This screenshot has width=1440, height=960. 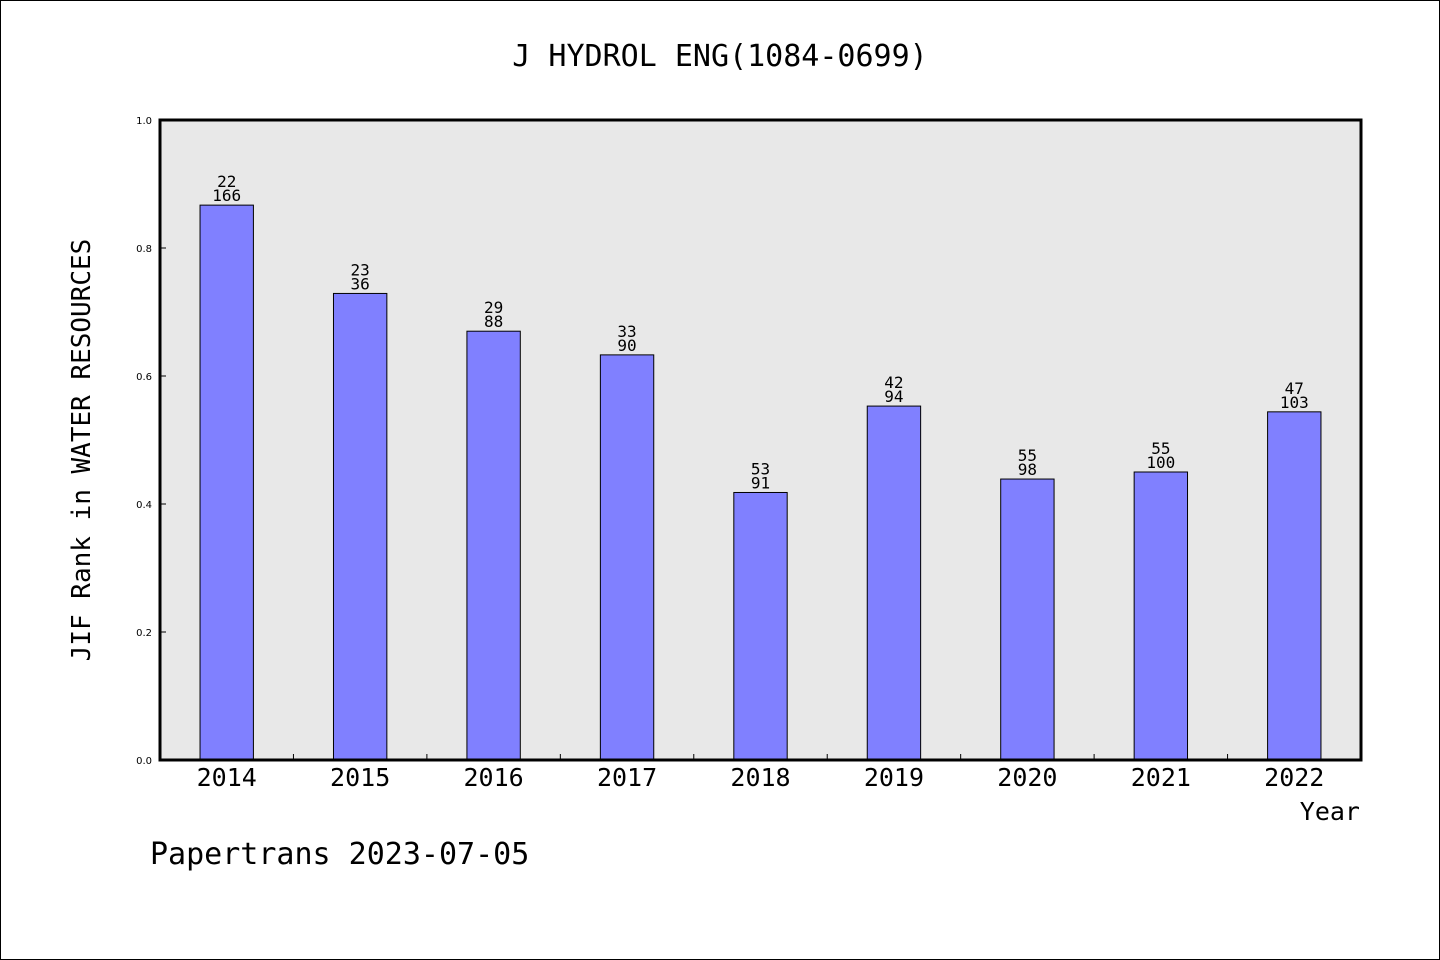 I want to click on data-label-top: 42, so click(x=893, y=382).